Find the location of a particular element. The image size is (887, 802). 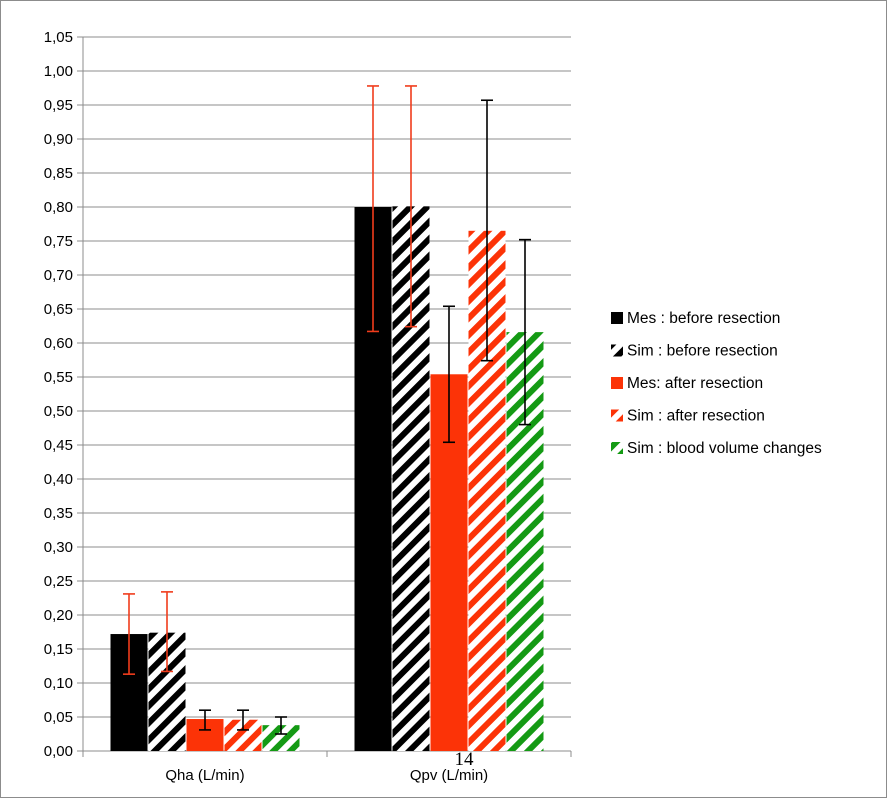

y-tick-label: 0,70 is located at coordinates (58, 275).